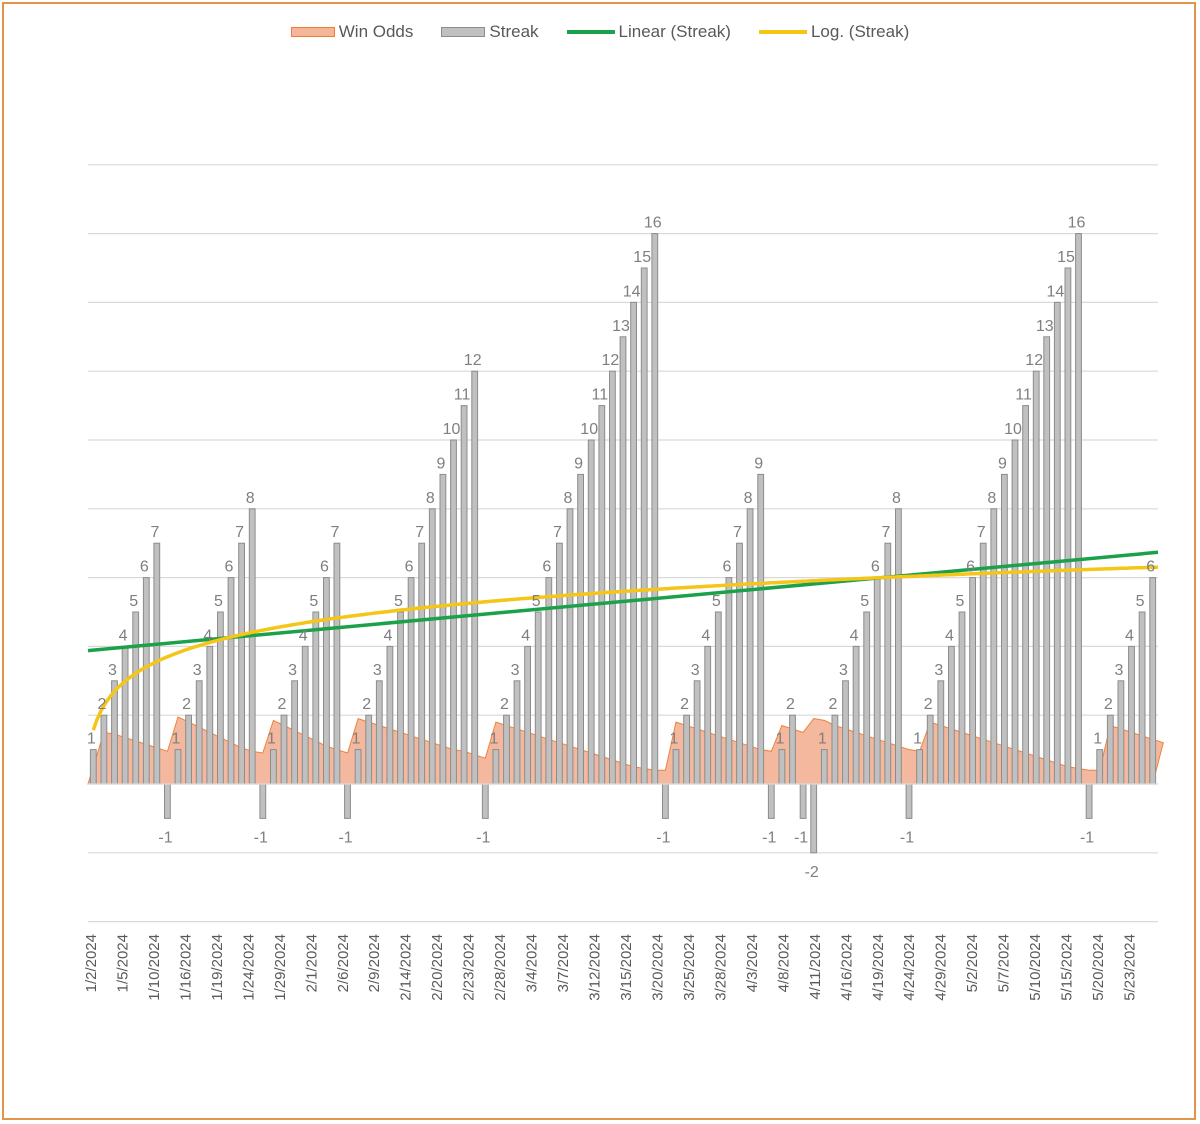 The height and width of the screenshot is (1124, 1200). I want to click on legend-item-streak: Streak, so click(490, 32).